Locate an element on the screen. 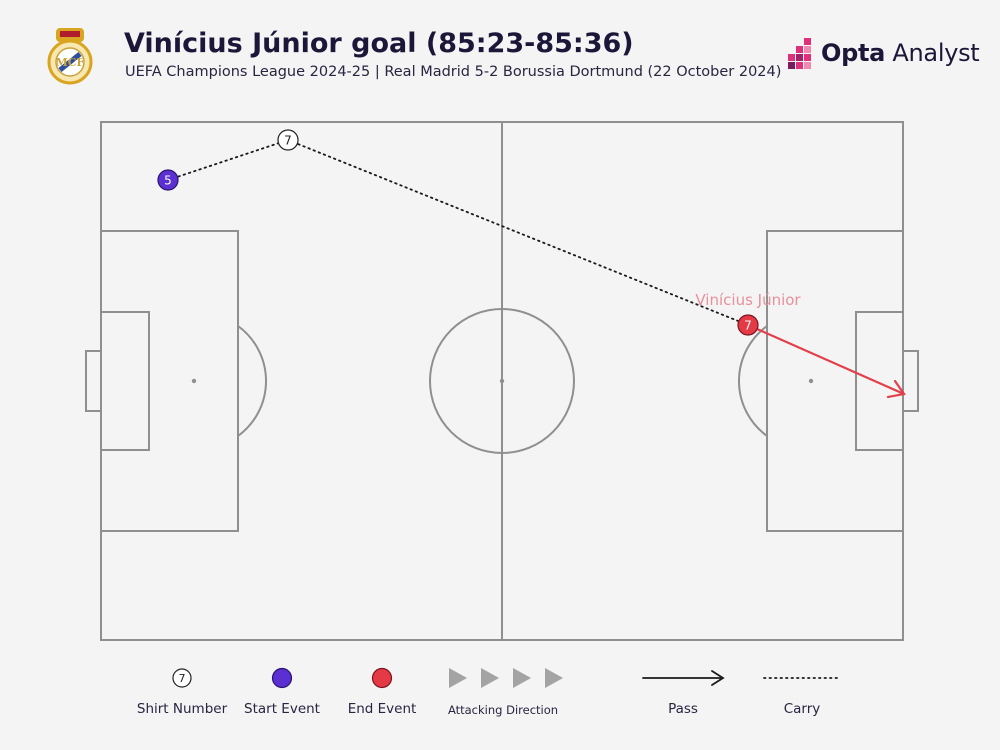 This screenshot has width=1000, height=750. legend-label-shirt-number: Shirt Number is located at coordinates (182, 709).